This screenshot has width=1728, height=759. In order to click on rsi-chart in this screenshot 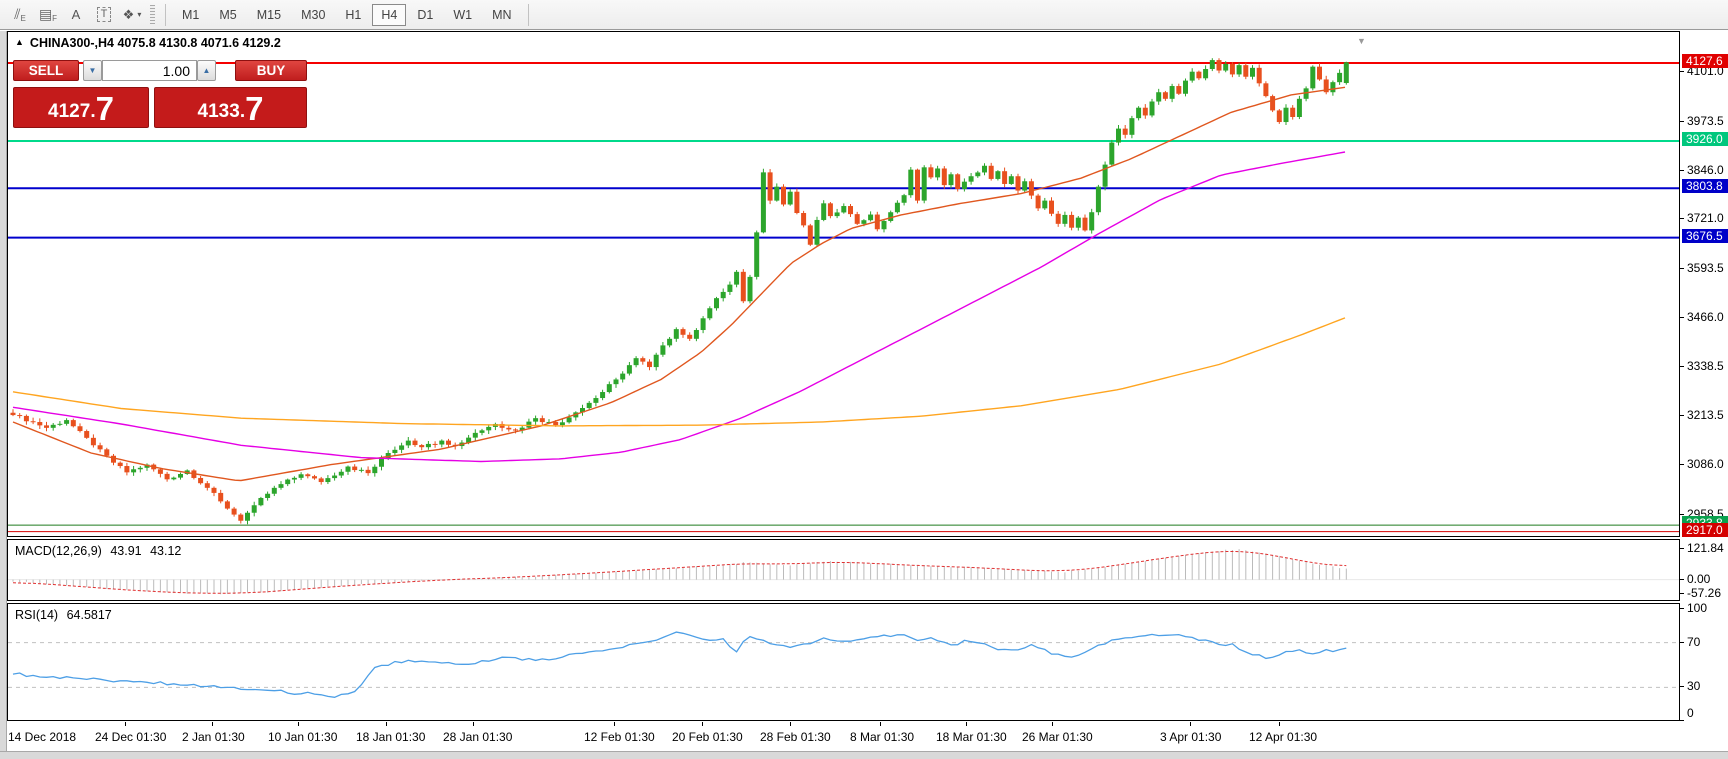, I will do `click(843, 662)`.